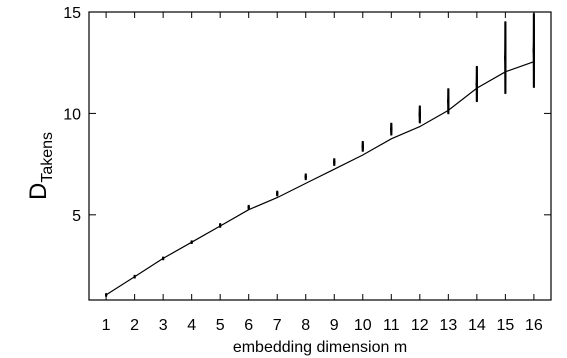 The height and width of the screenshot is (358, 567). Describe the element at coordinates (334, 325) in the screenshot. I see `x-tick-label: 9` at that location.